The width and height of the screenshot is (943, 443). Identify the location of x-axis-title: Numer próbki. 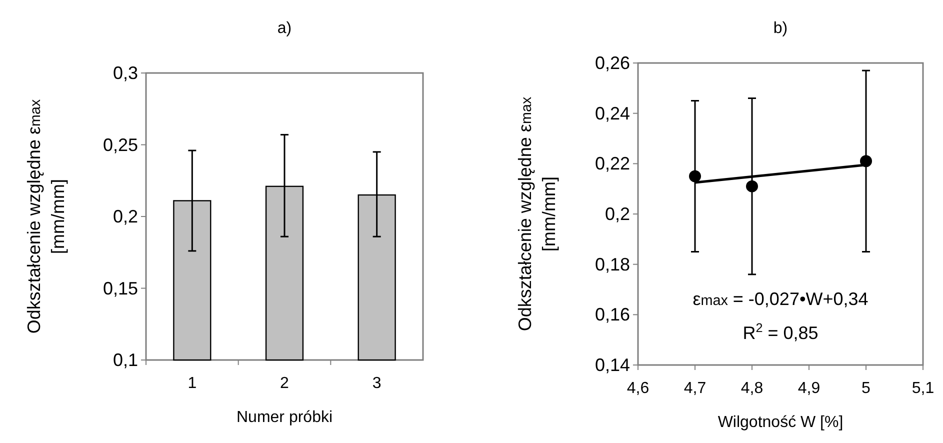
(284, 417).